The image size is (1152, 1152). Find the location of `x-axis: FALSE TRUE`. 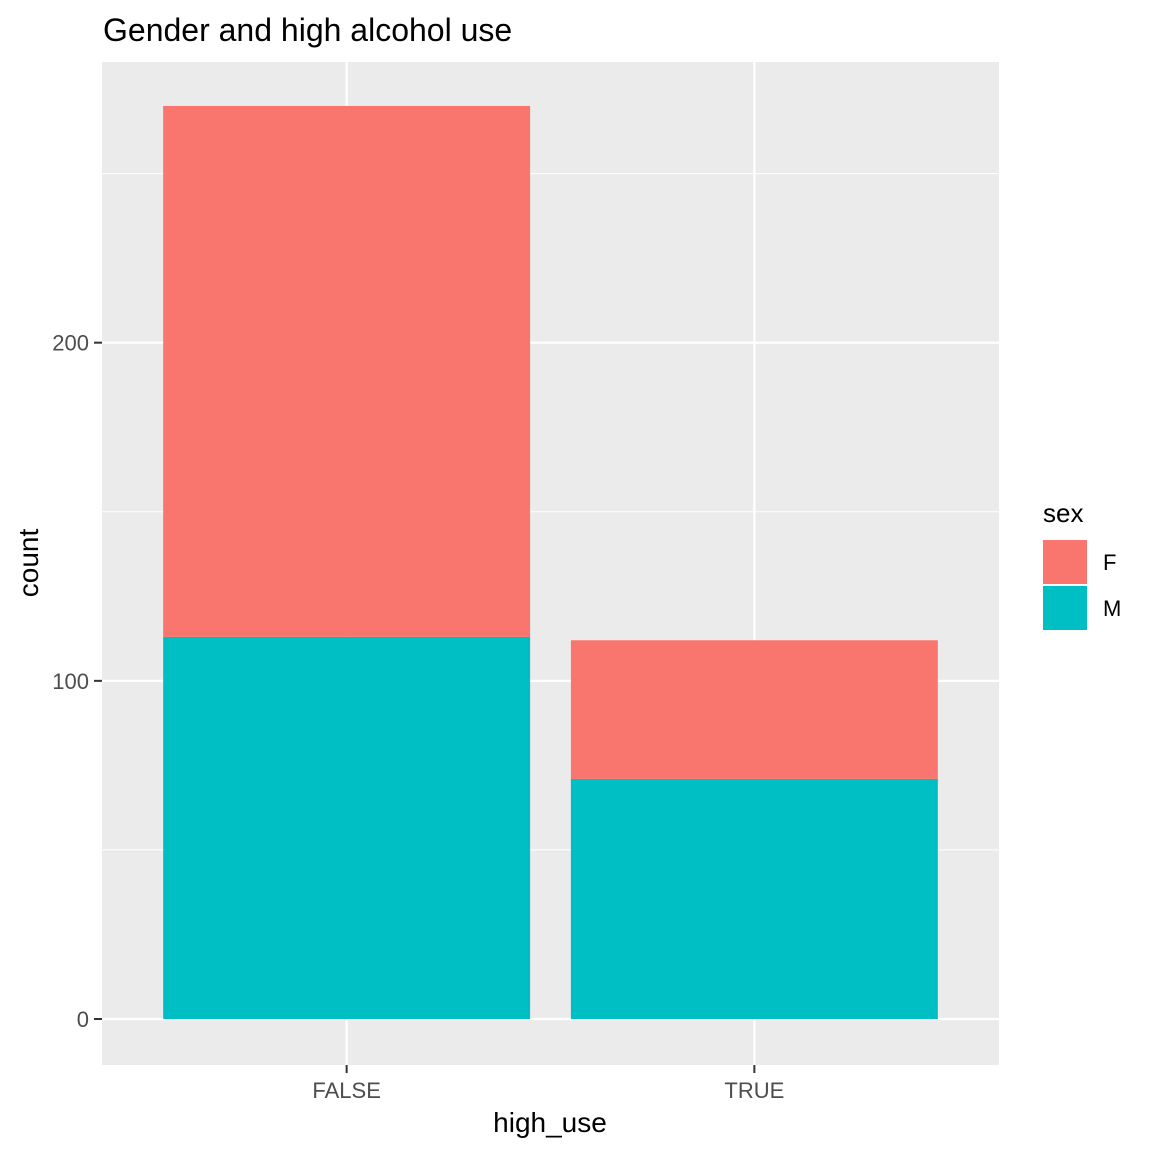

x-axis: FALSE TRUE is located at coordinates (548, 1084).